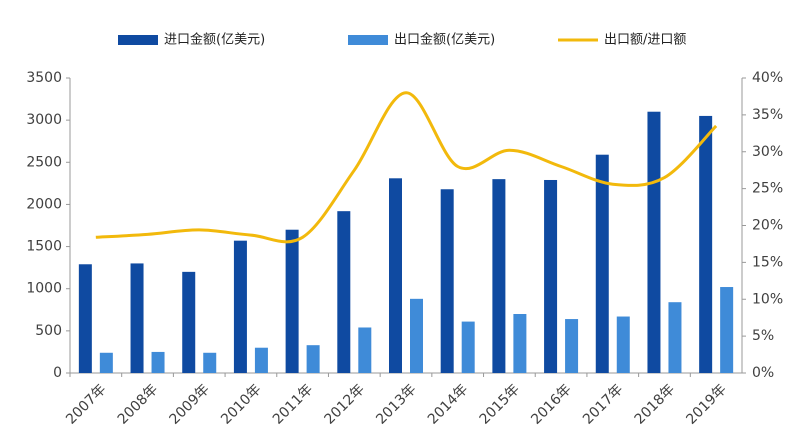  Describe the element at coordinates (444, 40) in the screenshot. I see `legend-label: 出口金额(亿美元)` at that location.